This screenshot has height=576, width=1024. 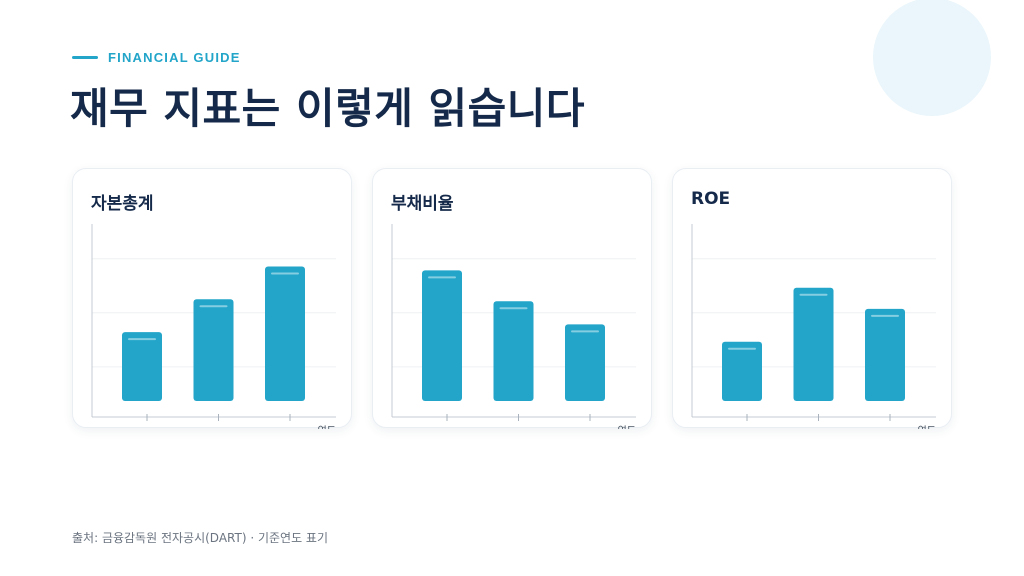 I want to click on source-note: 출처: 금융감독원 전자공시(DART) · 기준연도 표기, so click(x=200, y=538).